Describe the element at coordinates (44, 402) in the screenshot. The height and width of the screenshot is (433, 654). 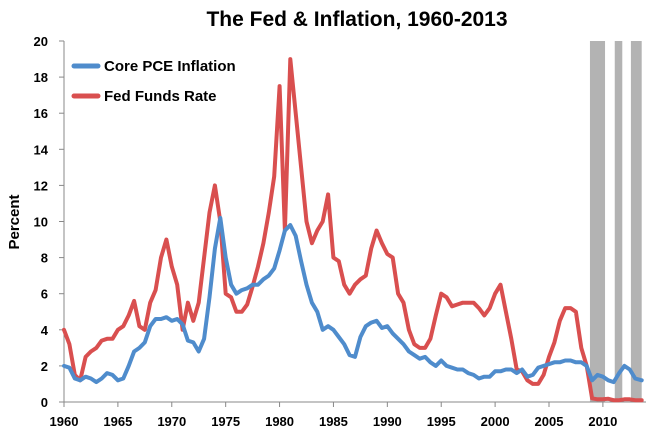
I see `y-tick-label: 0` at that location.